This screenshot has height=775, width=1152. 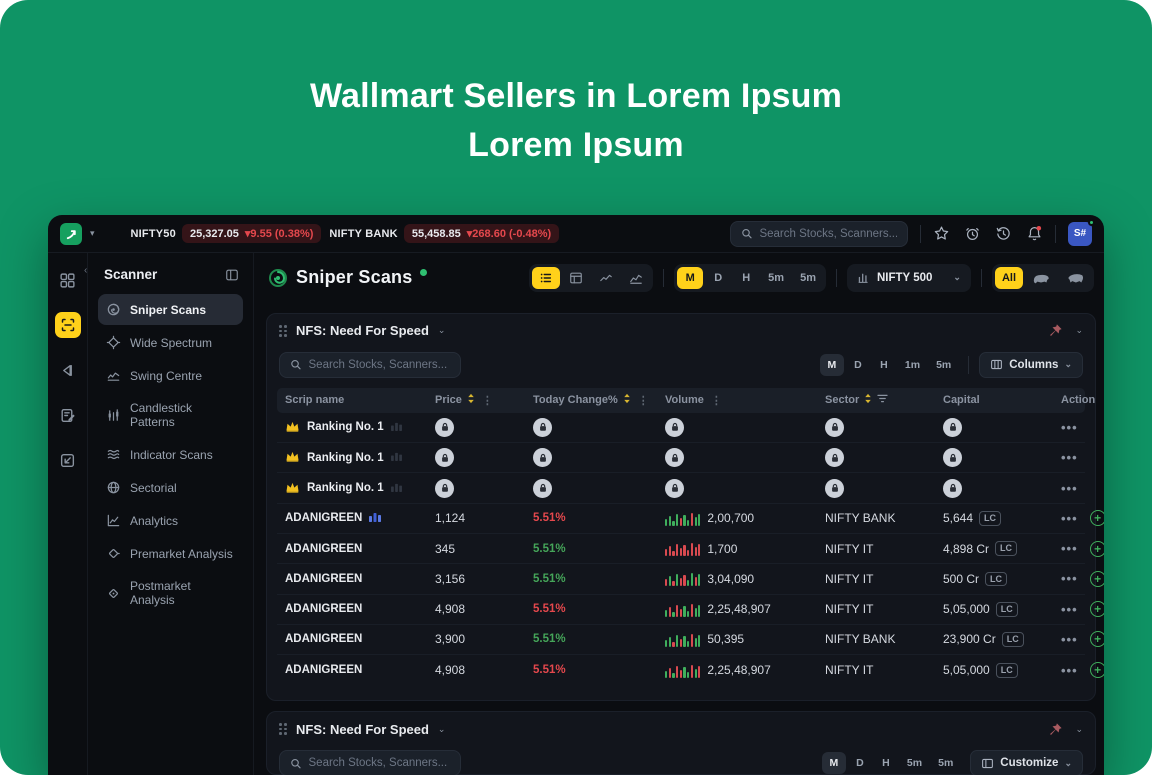 What do you see at coordinates (1041, 278) in the screenshot?
I see `bear-icon` at bounding box center [1041, 278].